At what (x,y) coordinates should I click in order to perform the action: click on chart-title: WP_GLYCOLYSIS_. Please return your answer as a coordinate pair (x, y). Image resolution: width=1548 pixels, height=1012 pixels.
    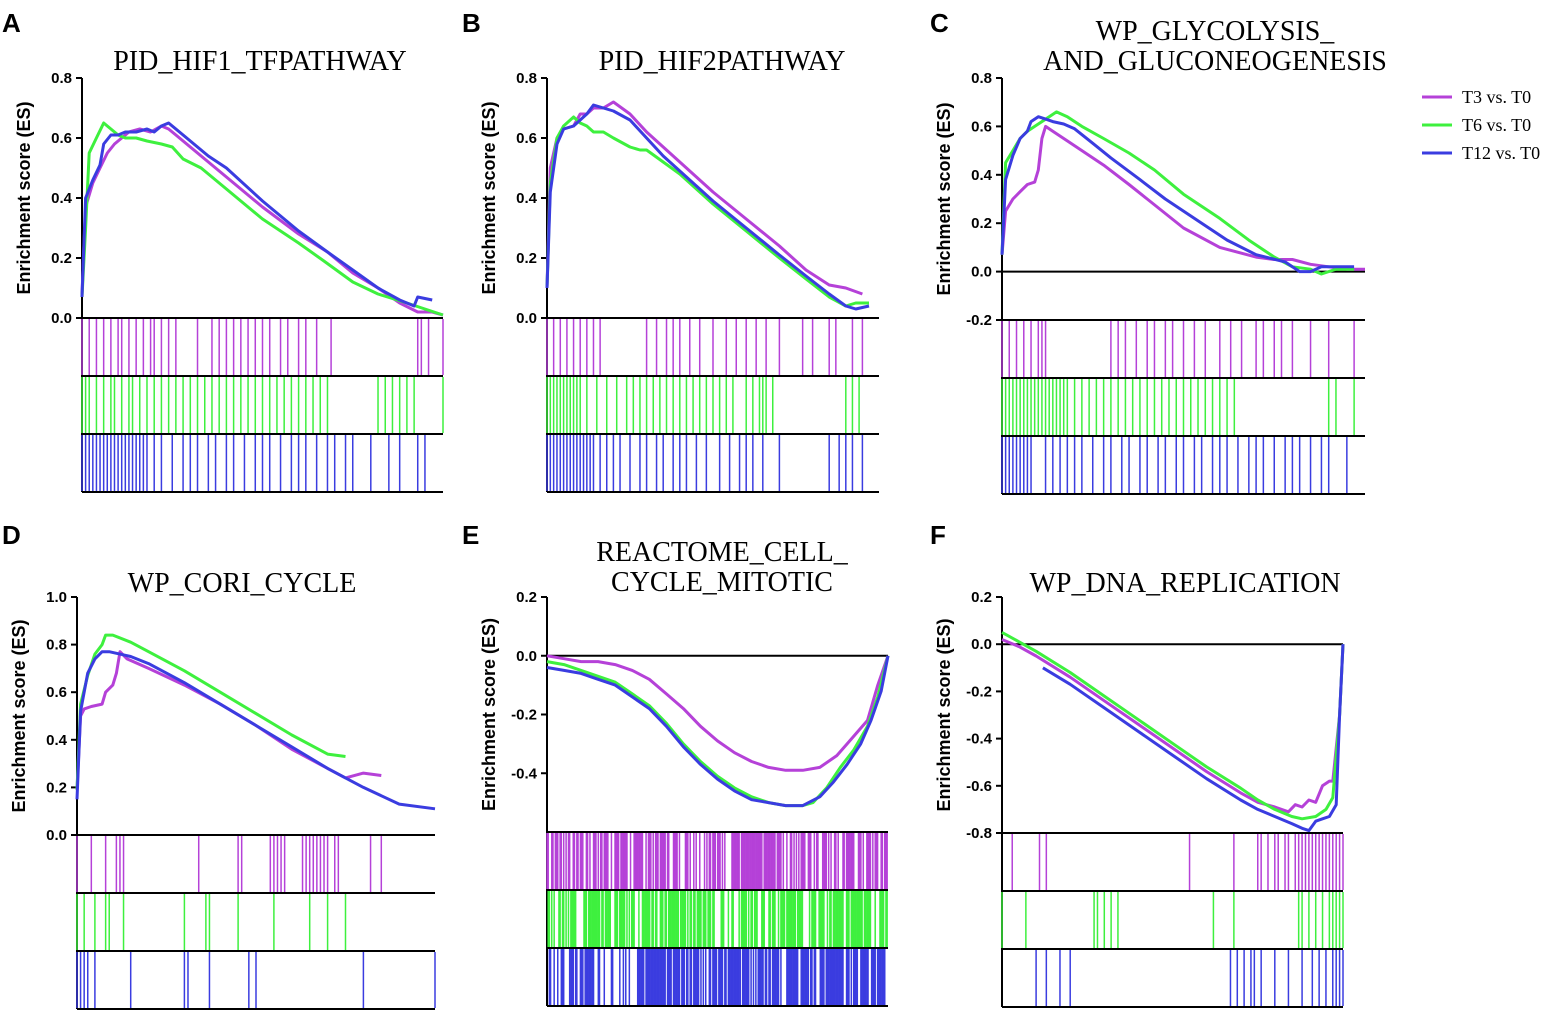
    Looking at the image, I should click on (1216, 31).